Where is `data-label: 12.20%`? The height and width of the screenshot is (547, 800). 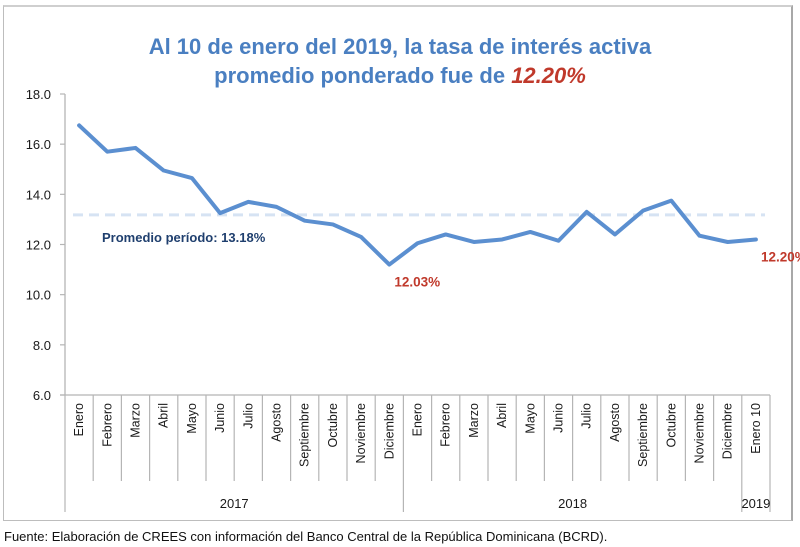 data-label: 12.20% is located at coordinates (780, 256).